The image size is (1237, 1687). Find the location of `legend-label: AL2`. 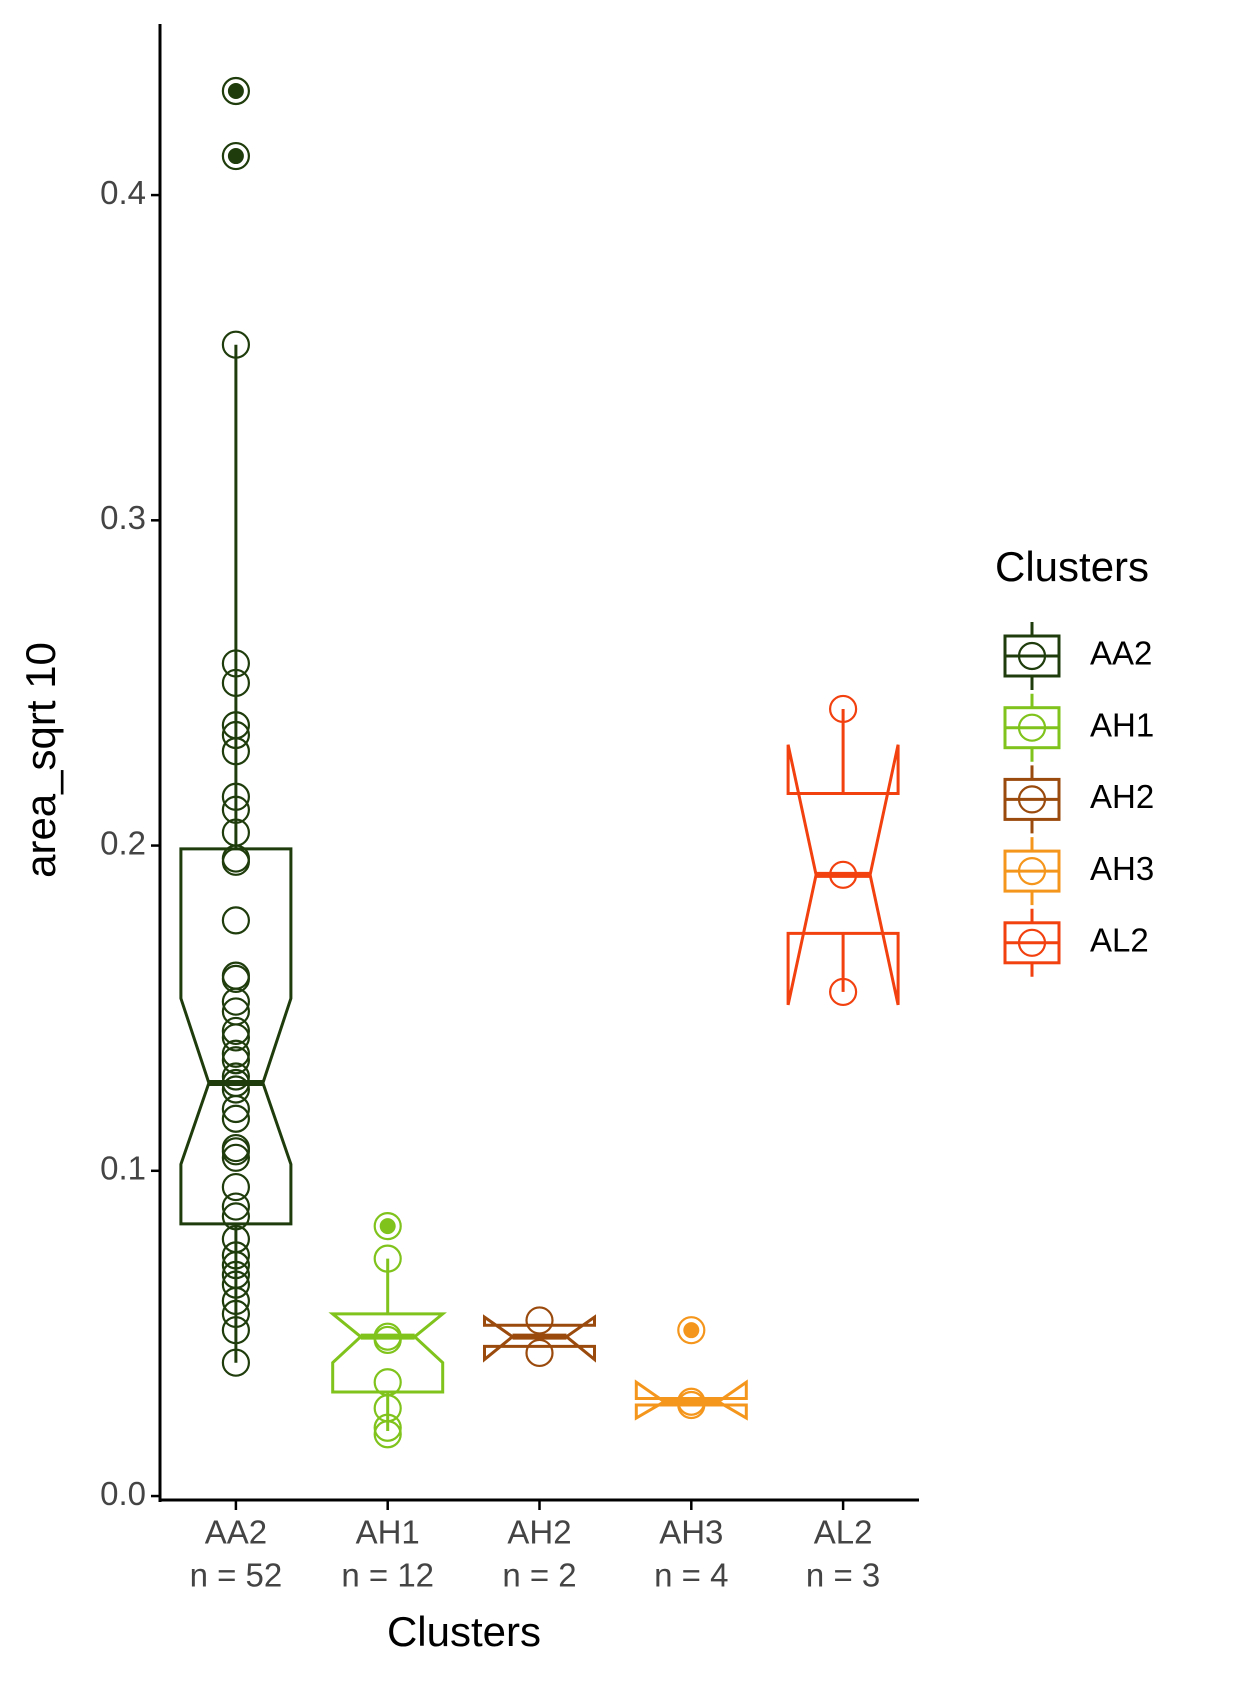

legend-label: AL2 is located at coordinates (1119, 940).